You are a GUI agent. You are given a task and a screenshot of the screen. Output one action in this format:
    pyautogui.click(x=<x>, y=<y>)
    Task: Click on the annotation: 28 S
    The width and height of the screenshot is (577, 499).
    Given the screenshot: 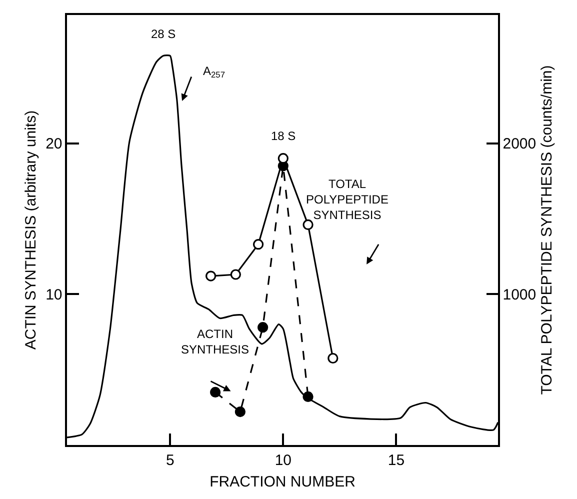 What is the action you would take?
    pyautogui.click(x=163, y=34)
    